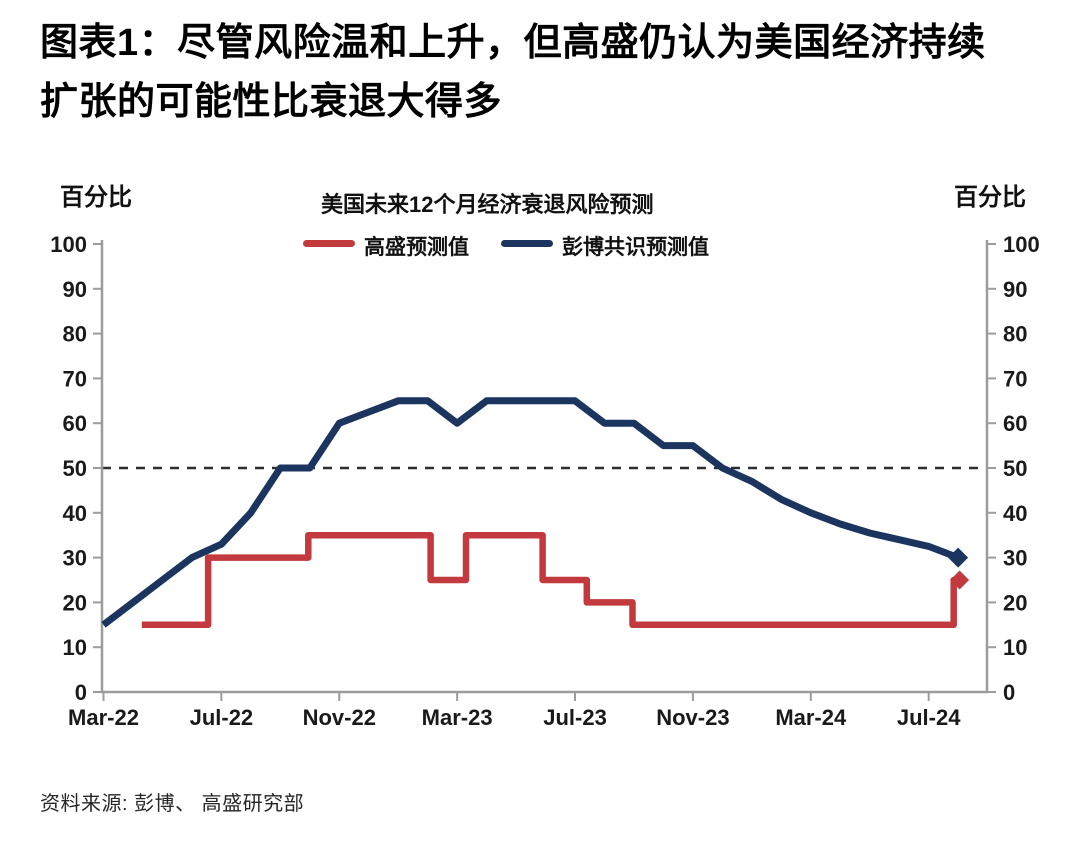 Image resolution: width=1080 pixels, height=843 pixels. Describe the element at coordinates (960, 580) in the screenshot. I see `goldman-forecast-end-diamond` at that location.